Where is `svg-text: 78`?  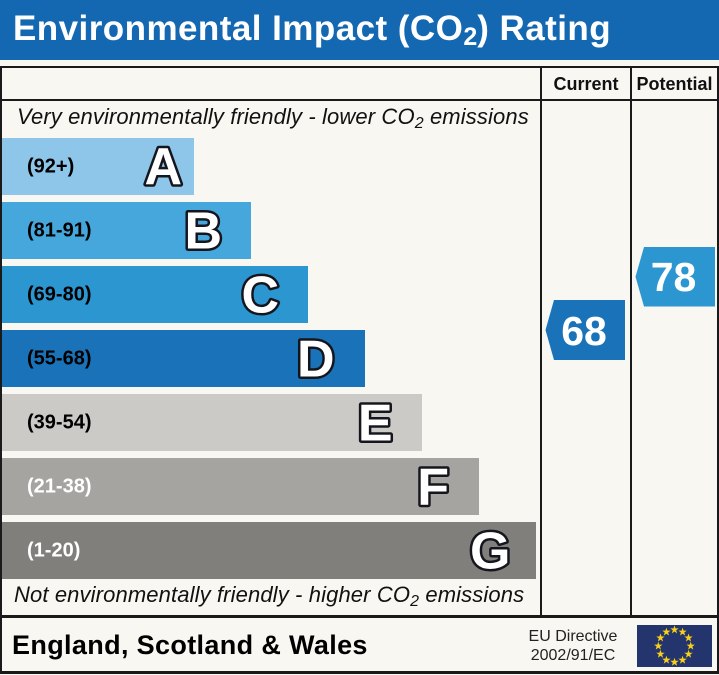 svg-text: 78 is located at coordinates (674, 277).